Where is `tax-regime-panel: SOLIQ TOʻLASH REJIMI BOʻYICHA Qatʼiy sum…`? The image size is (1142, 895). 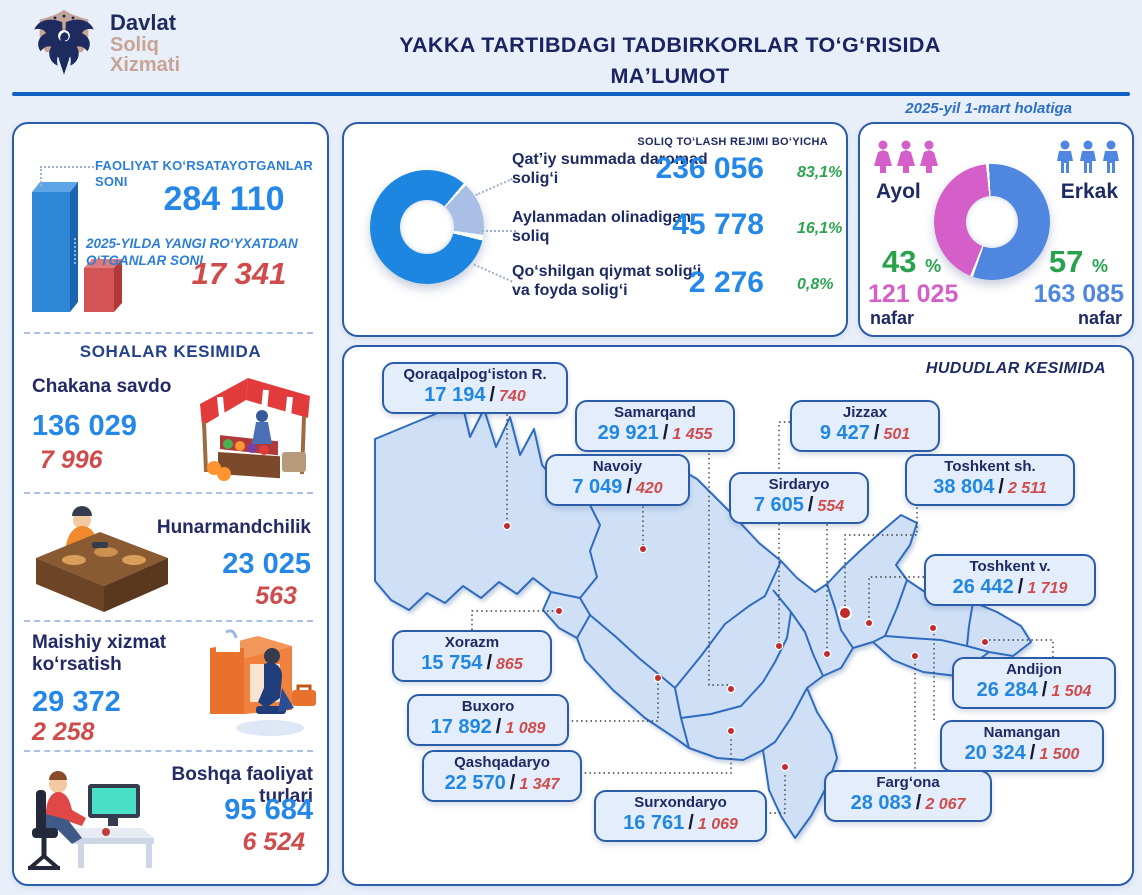
tax-regime-panel: SOLIQ TOʻLASH REJIMI BOʻYICHA Qatʼiy sum… is located at coordinates (595, 229).